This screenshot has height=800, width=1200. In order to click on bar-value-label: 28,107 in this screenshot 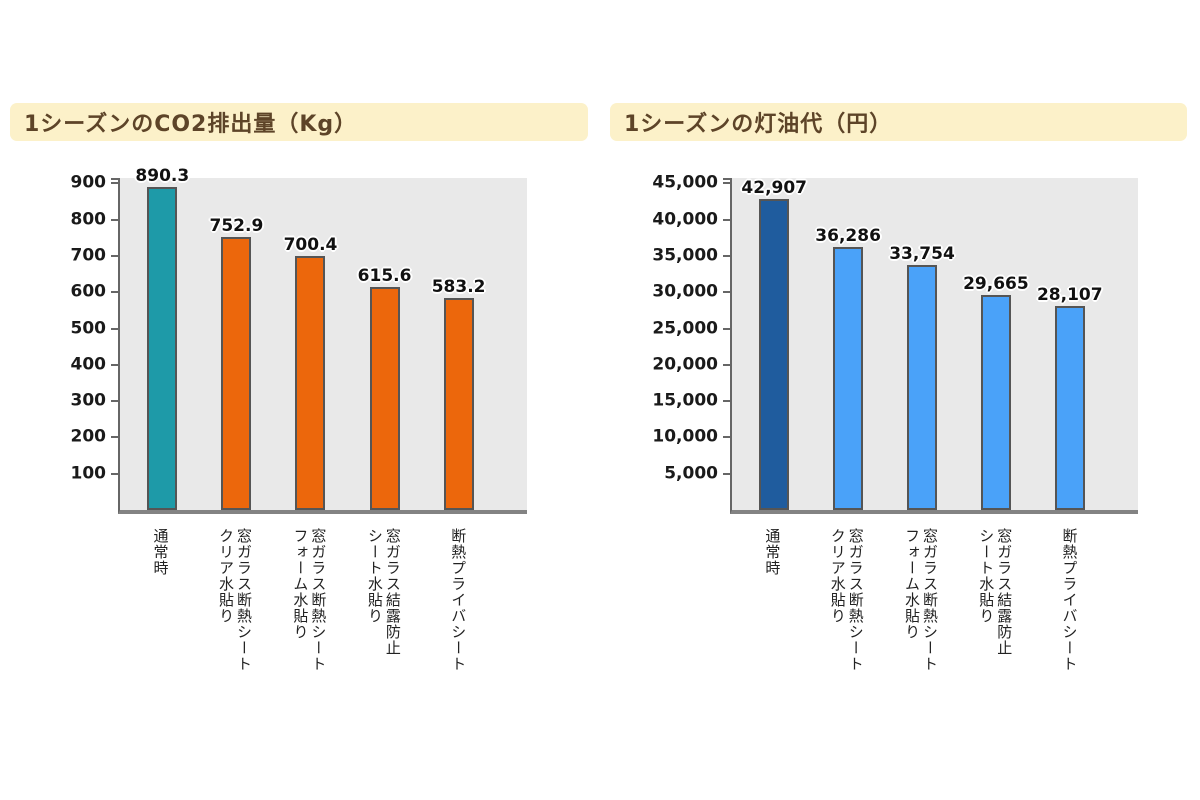, I will do `click(1069, 295)`.